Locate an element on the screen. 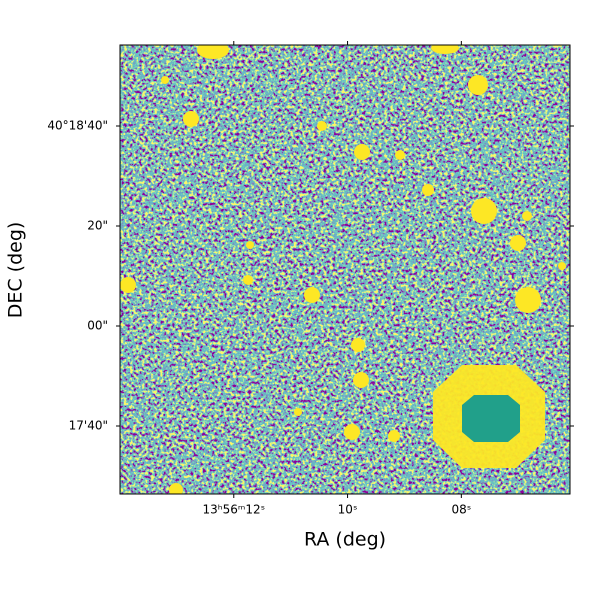 This screenshot has height=600, width=600. y-tick-label: 17'40" is located at coordinates (88, 426).